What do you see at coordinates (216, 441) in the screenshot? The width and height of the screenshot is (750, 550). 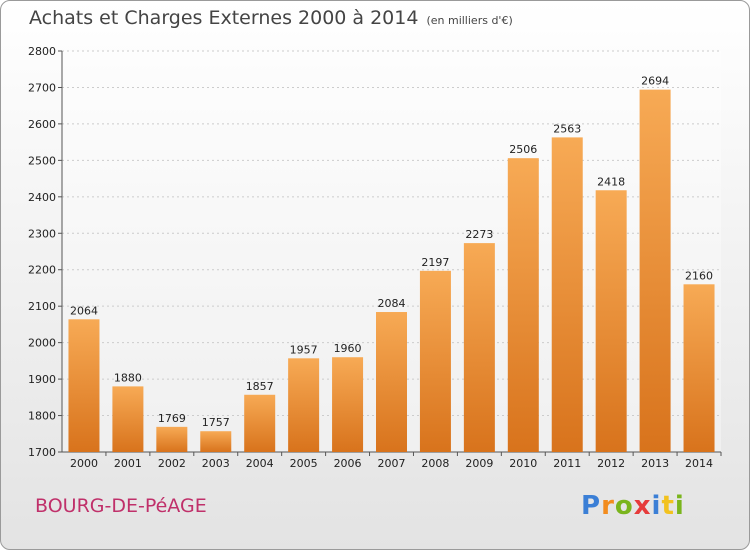 I see `bar-2003` at bounding box center [216, 441].